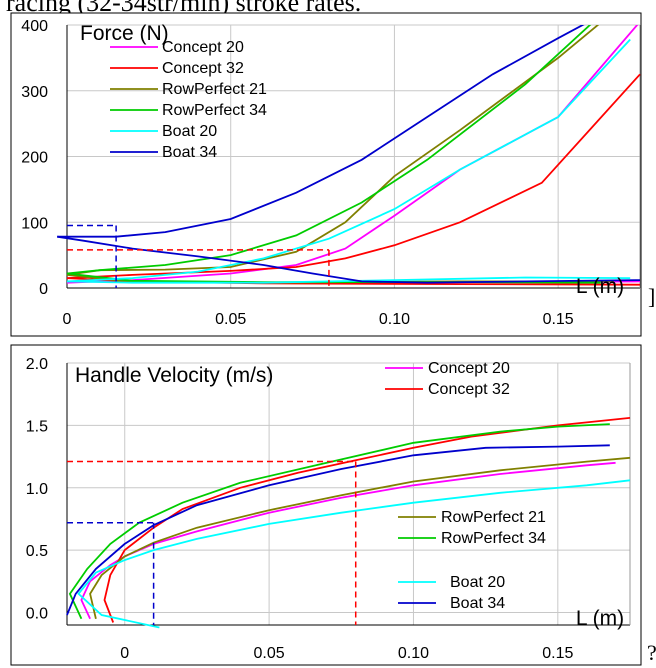 The width and height of the screenshot is (656, 668). I want to click on y-tick-label: 2.0, so click(37, 364).